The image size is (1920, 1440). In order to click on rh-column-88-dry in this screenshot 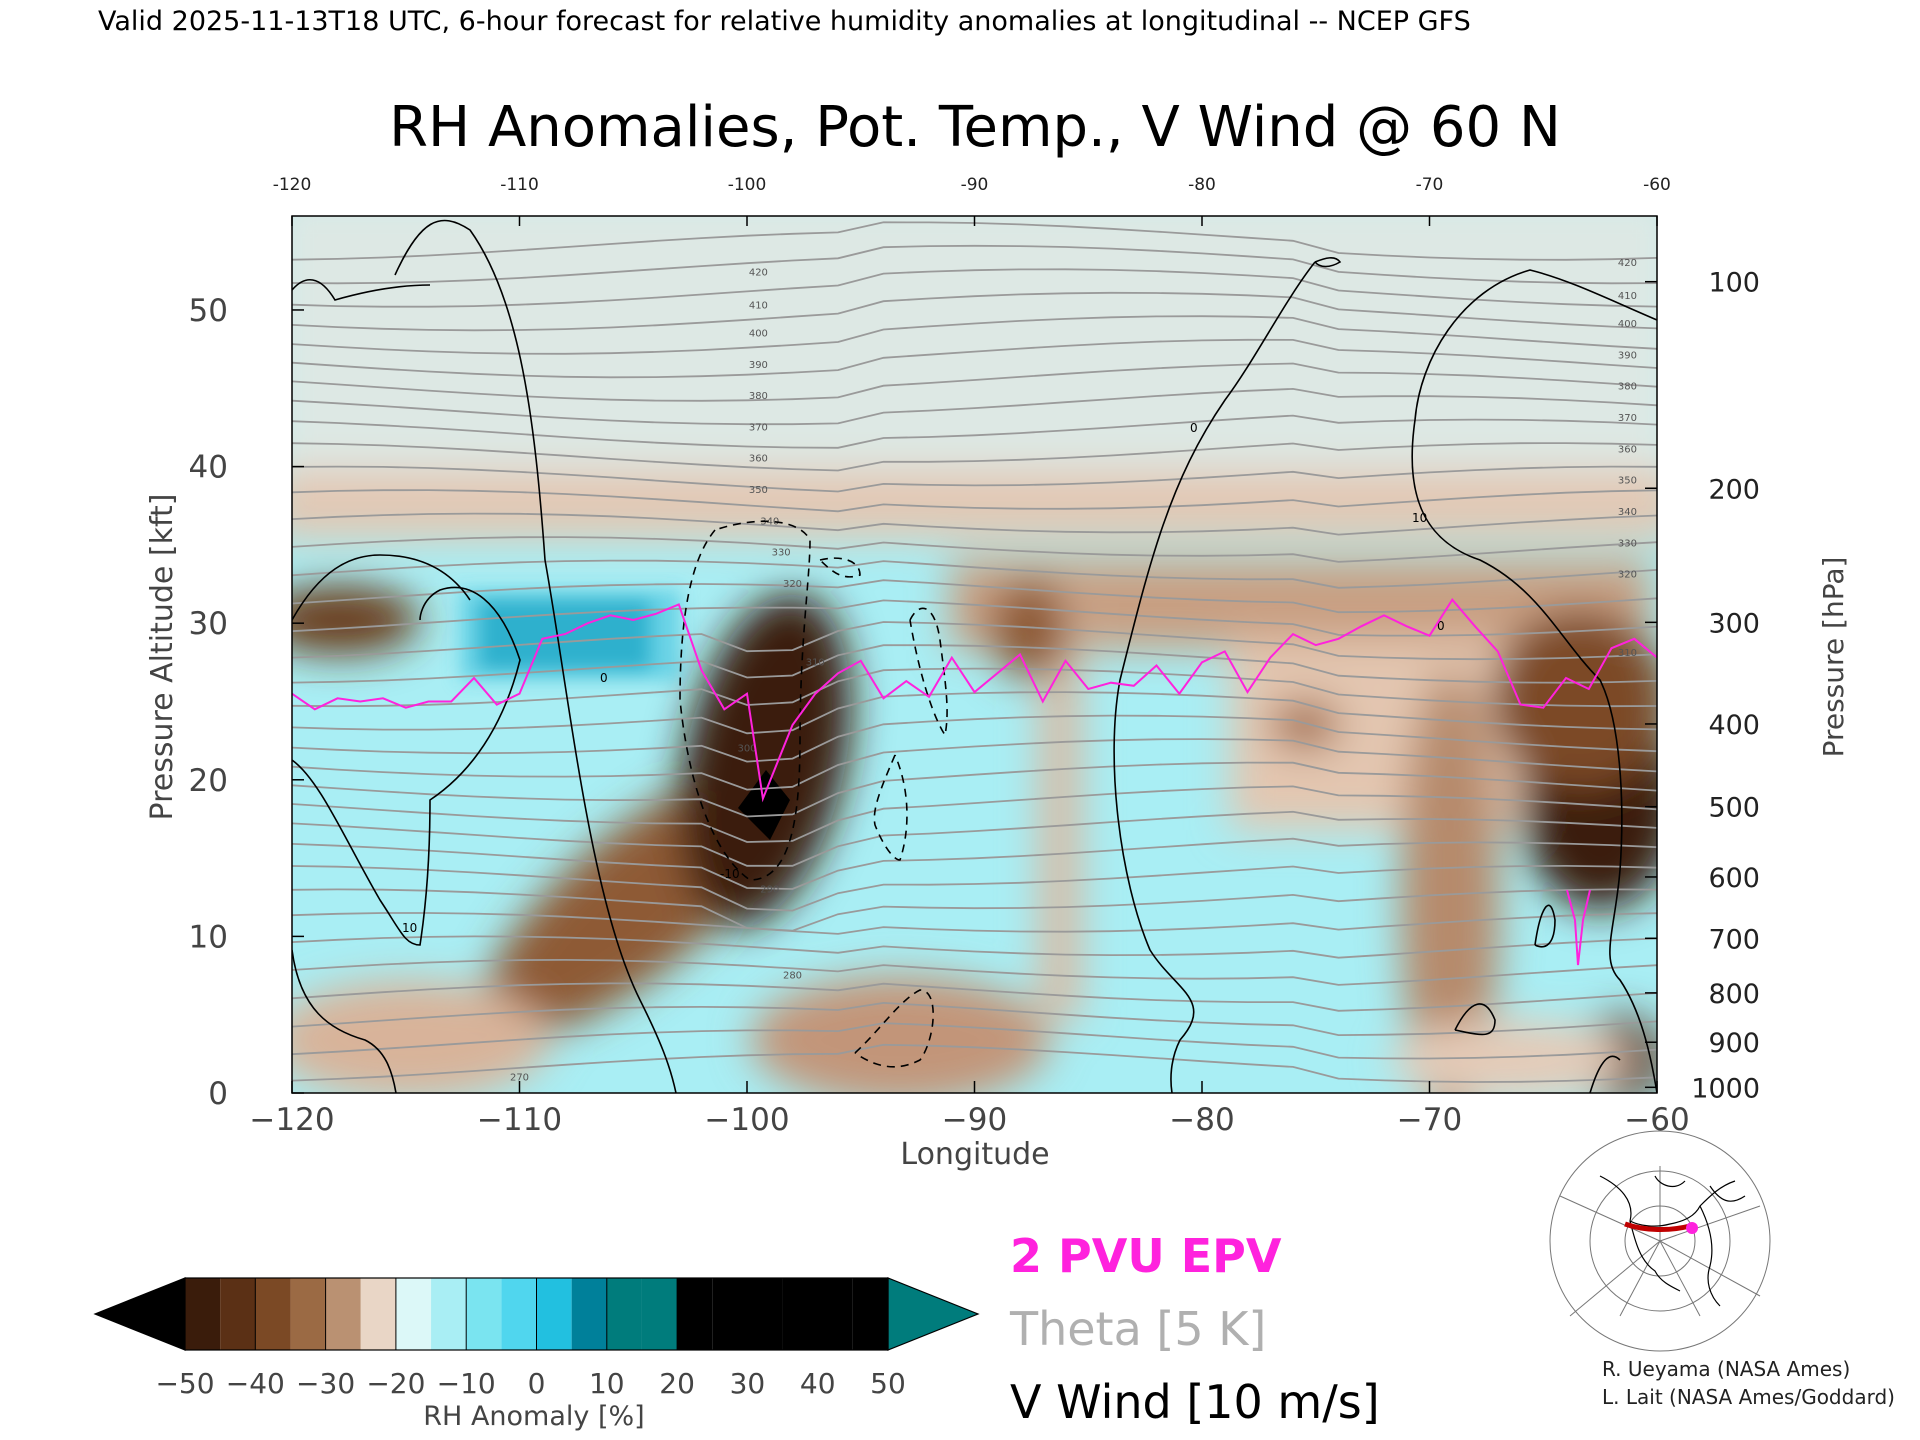, I will do `click(1030, 630)`.